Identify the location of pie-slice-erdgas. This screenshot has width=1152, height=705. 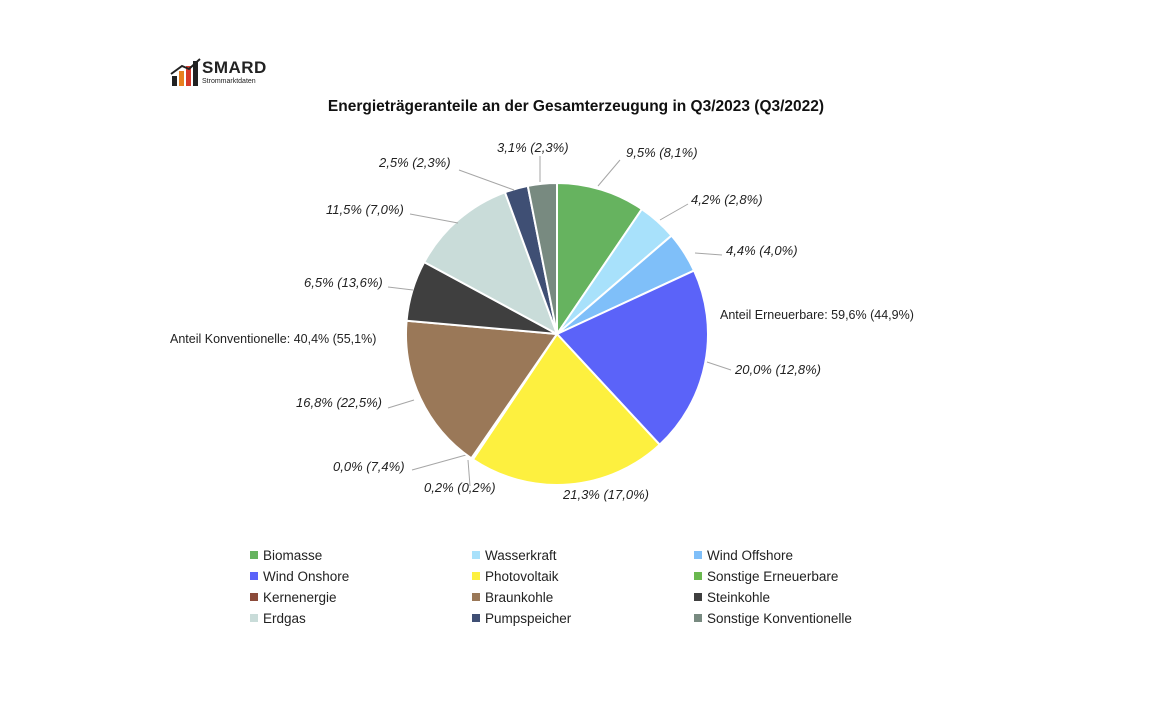
(490, 263).